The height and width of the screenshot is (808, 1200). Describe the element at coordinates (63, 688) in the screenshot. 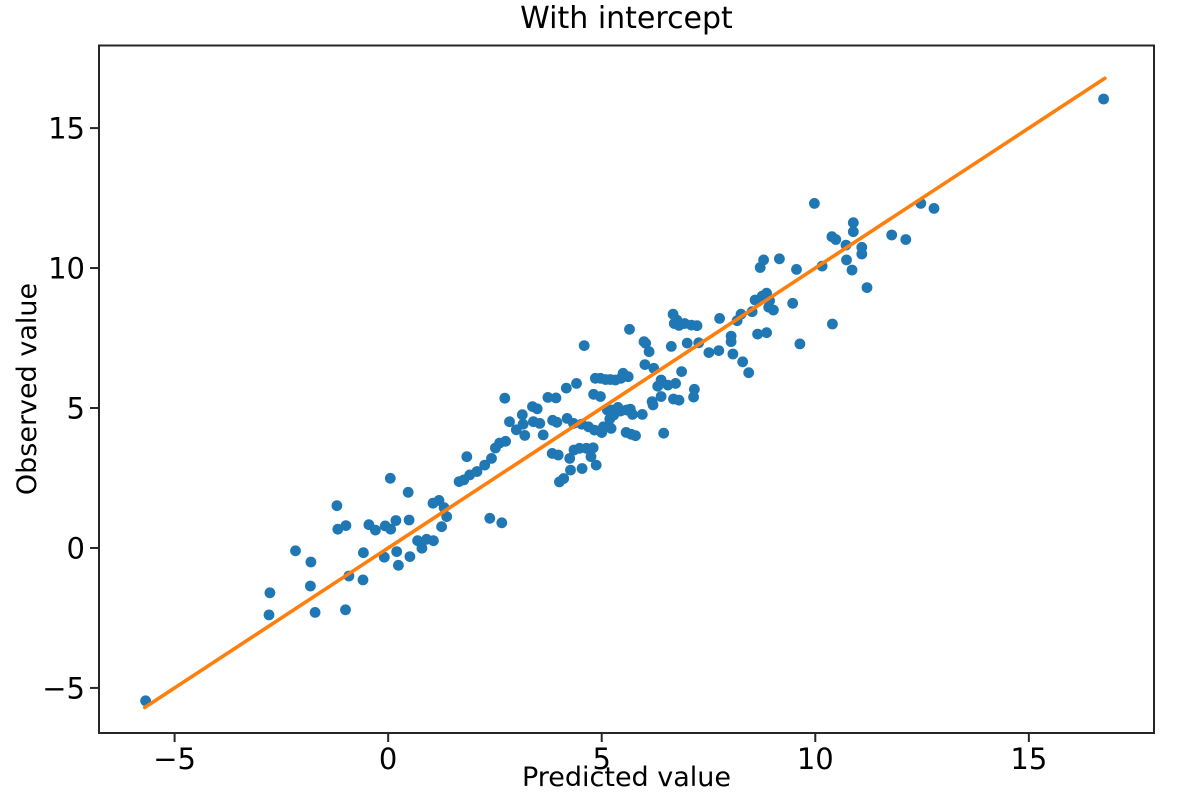

I see `y-tick-label: −5` at that location.